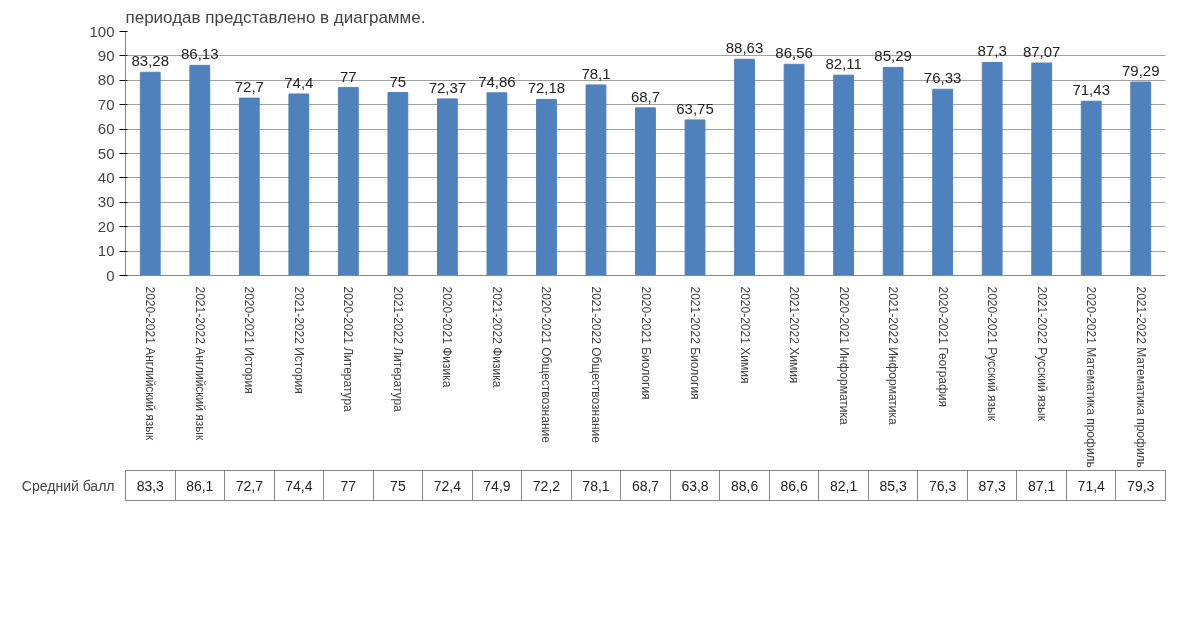 The width and height of the screenshot is (1198, 641). Describe the element at coordinates (744, 485) in the screenshot. I see `text: 88,6` at that location.